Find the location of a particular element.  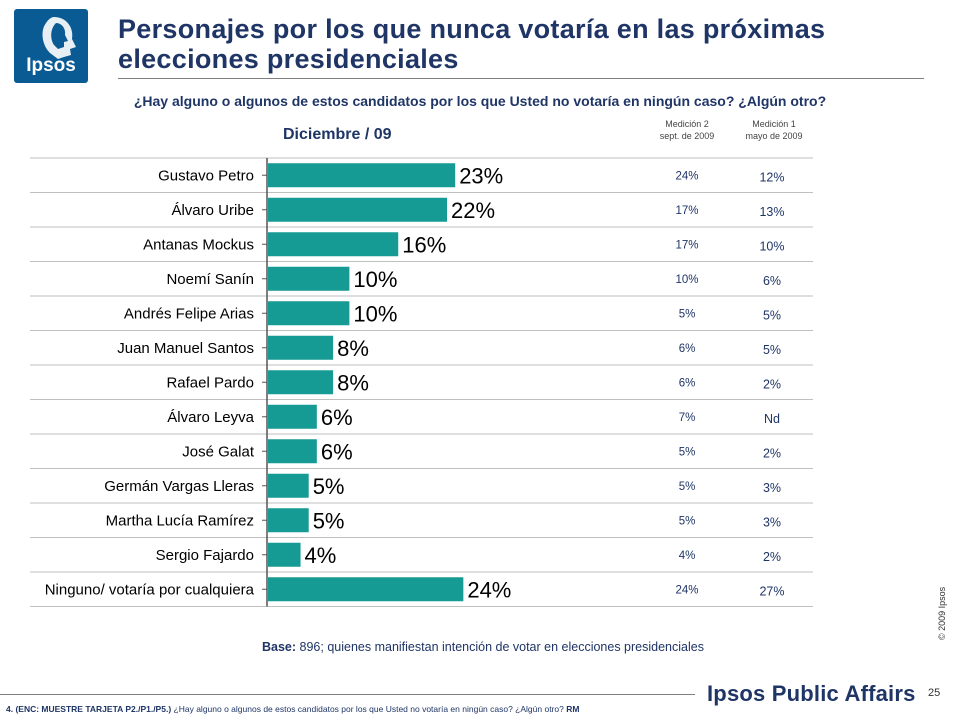

footnote-bold: 4. (ENC: MUESTRE TARJETA P2./P1./P5.) is located at coordinates (89, 709).